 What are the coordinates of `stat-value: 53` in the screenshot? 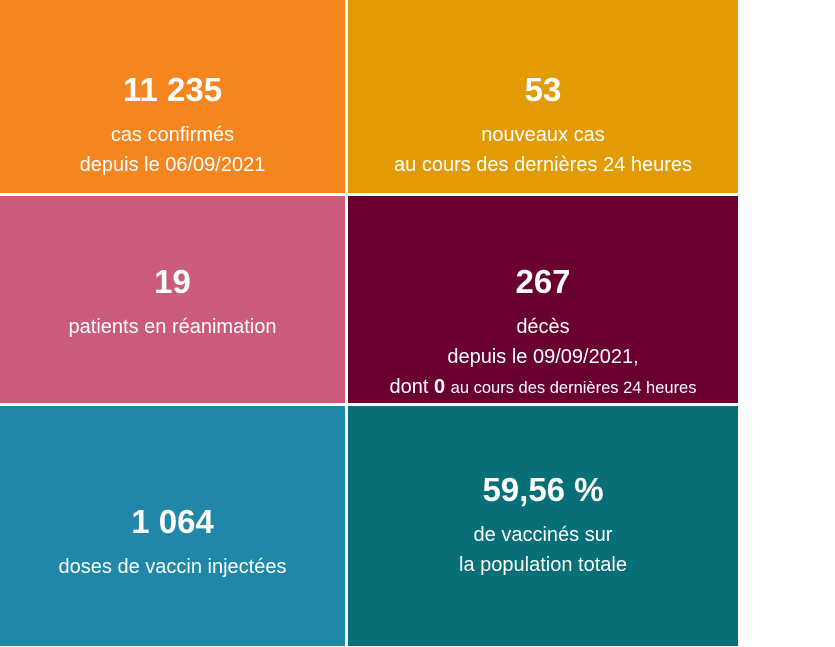 It's located at (543, 89).